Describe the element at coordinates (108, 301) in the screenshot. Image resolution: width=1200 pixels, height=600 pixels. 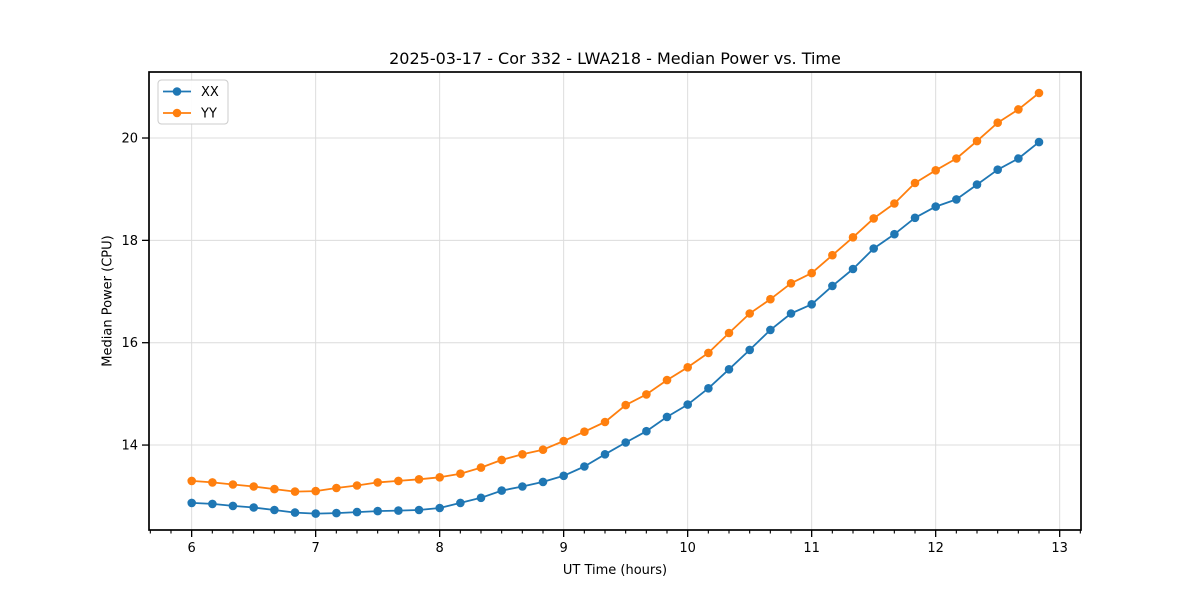
I see `y-axis-label: Median Power (CPU)` at that location.